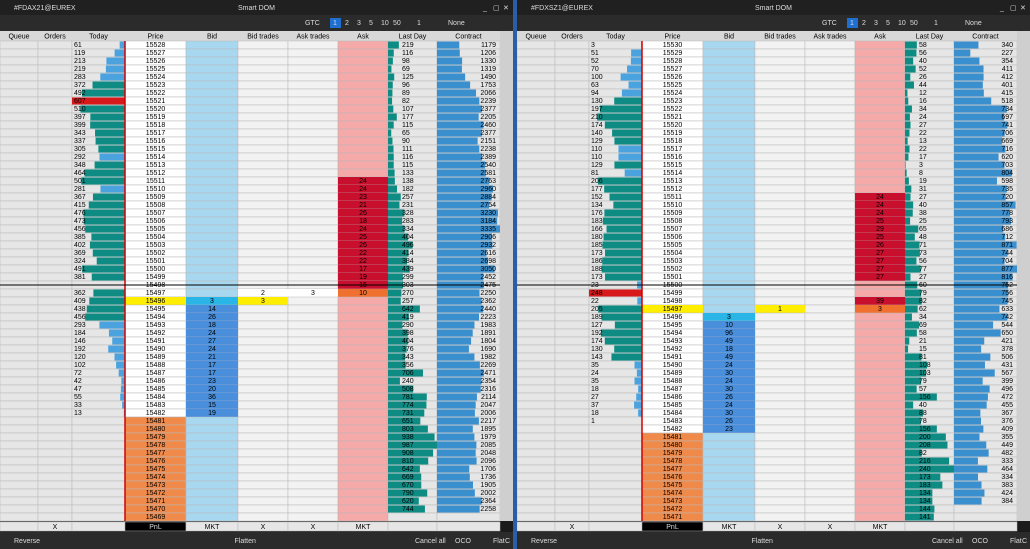 Image resolution: width=1030 pixels, height=549 pixels. I want to click on last-day-value: 65, so click(923, 229).